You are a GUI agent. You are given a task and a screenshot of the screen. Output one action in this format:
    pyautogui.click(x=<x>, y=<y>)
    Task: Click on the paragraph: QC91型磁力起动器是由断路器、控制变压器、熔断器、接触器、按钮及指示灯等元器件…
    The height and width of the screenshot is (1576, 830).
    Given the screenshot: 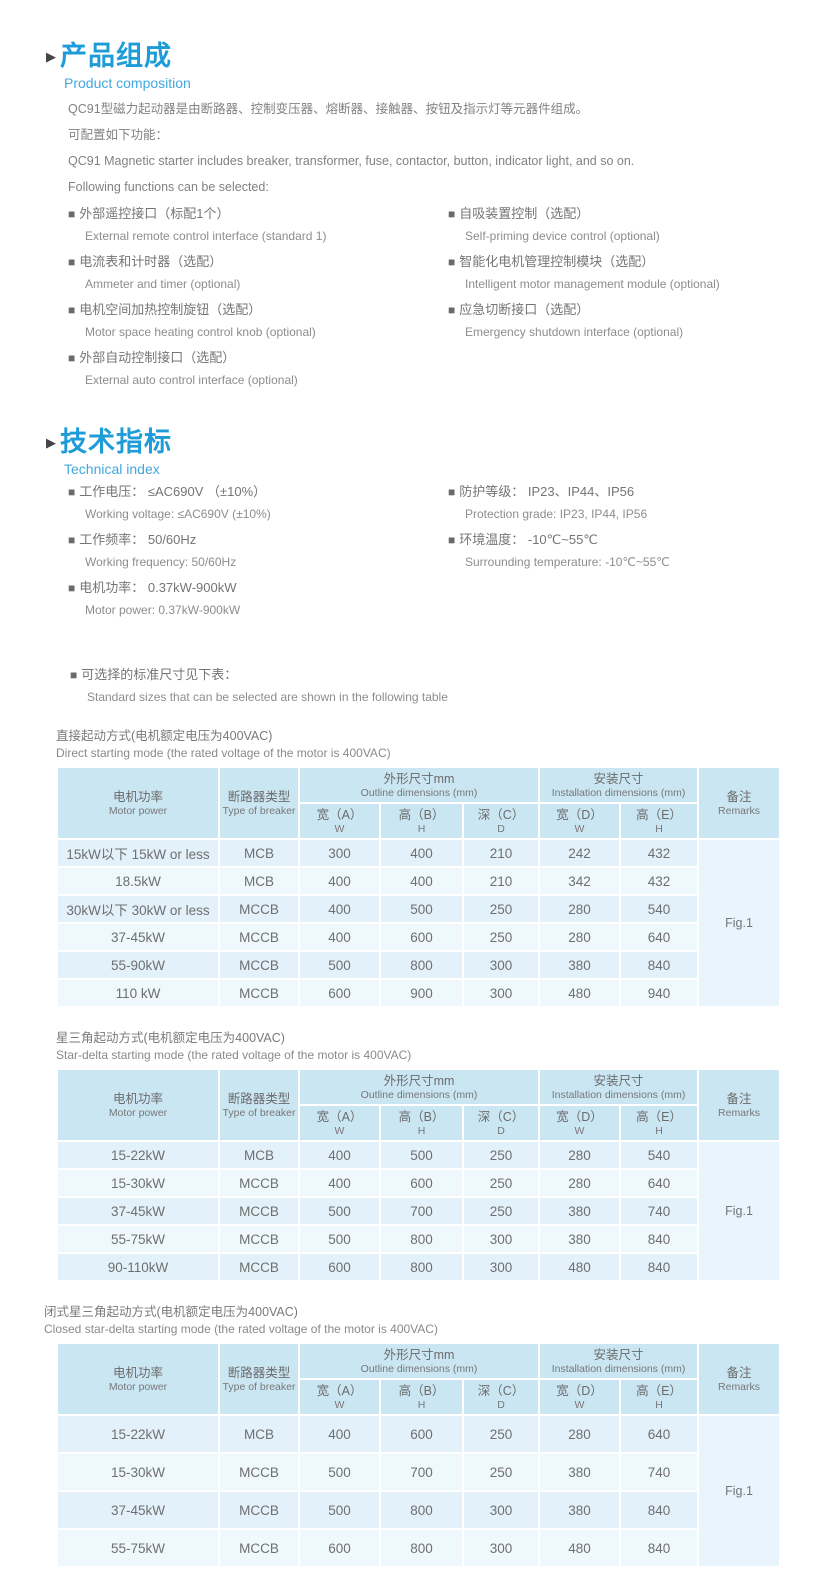 What is the action you would take?
    pyautogui.click(x=328, y=108)
    